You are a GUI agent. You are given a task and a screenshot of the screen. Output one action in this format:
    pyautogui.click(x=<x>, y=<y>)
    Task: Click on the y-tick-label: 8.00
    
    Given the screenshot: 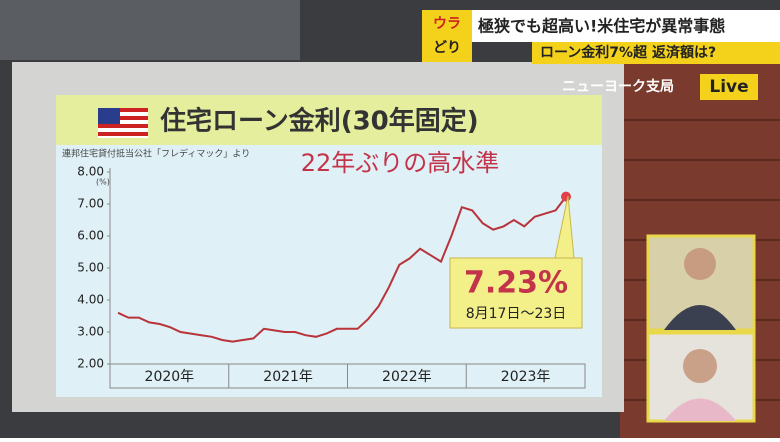 What is the action you would take?
    pyautogui.click(x=90, y=172)
    